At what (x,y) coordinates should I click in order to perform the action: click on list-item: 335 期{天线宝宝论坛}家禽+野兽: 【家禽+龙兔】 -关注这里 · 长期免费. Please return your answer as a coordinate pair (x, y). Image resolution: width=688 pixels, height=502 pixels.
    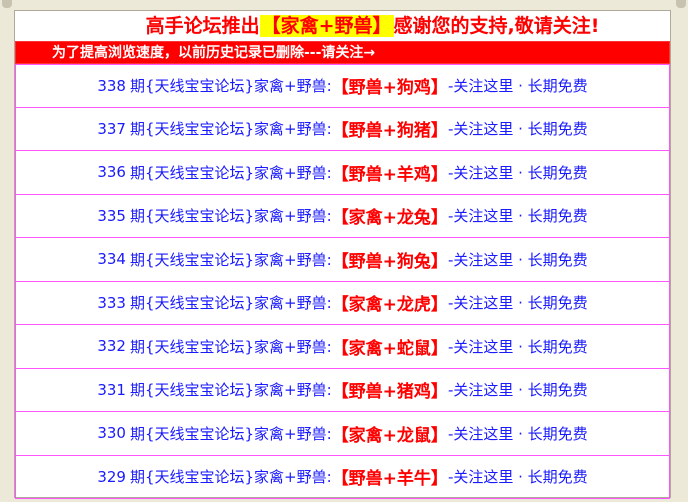
    Looking at the image, I should click on (342, 216).